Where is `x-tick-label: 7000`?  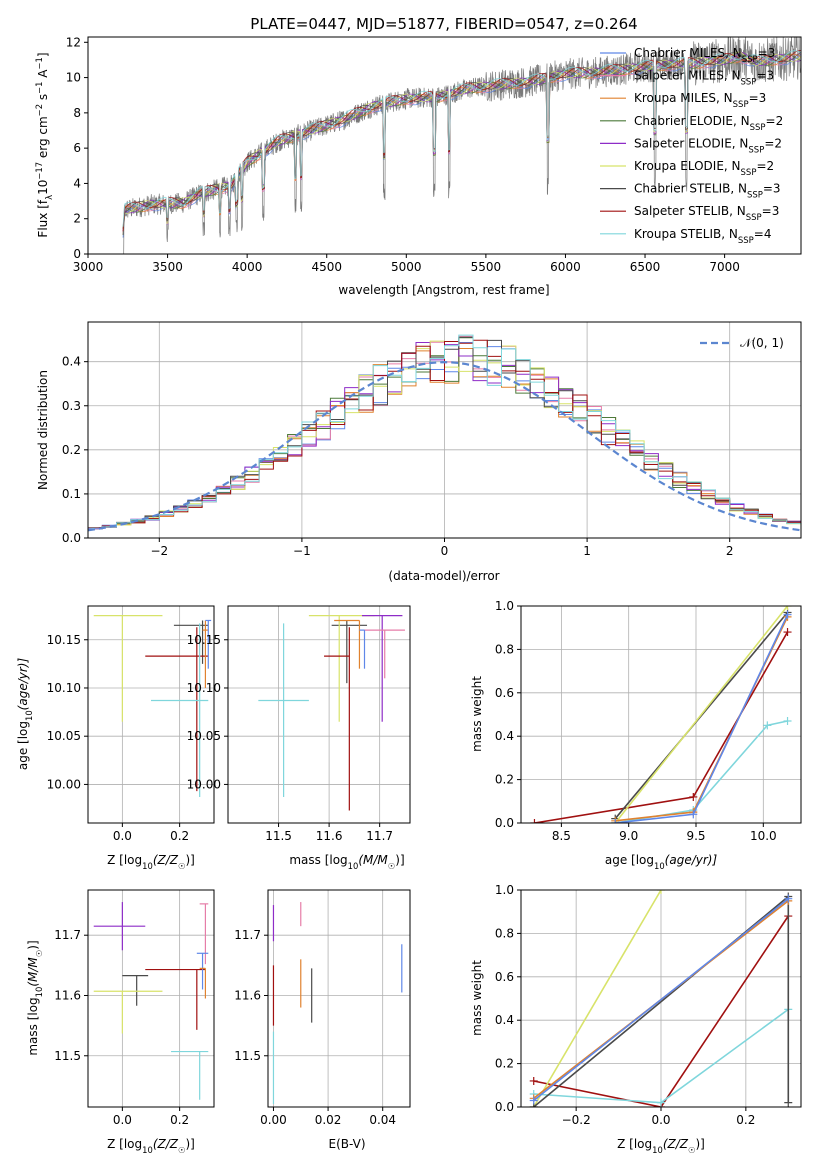
x-tick-label: 7000 is located at coordinates (724, 267).